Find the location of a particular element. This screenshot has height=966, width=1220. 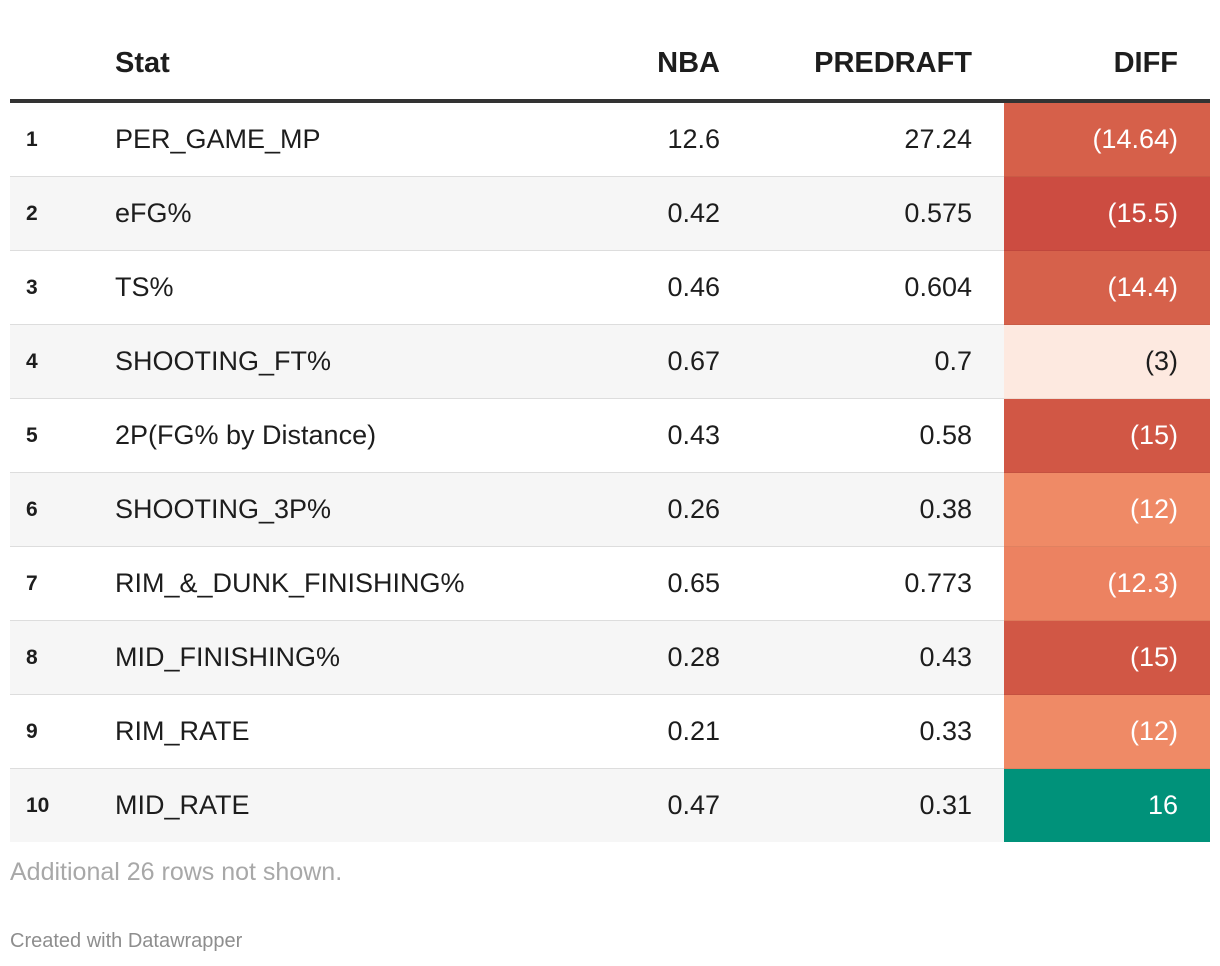

cell-rank: 7 is located at coordinates (62, 583).